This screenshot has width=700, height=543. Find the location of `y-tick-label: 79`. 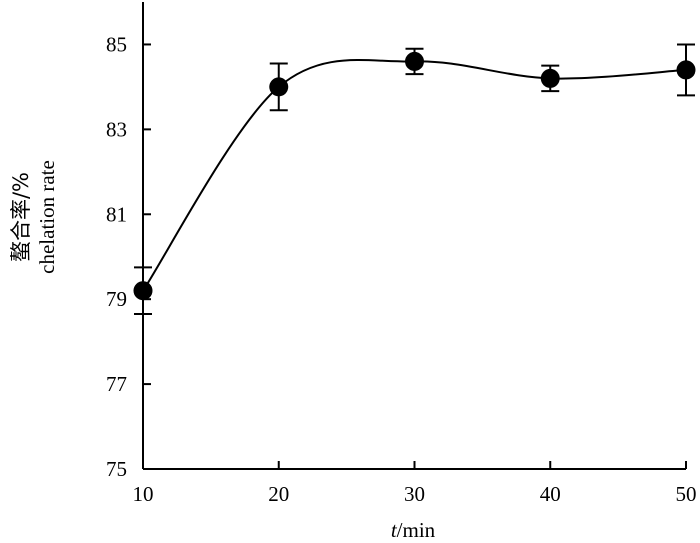

y-tick-label: 79 is located at coordinates (116, 299).